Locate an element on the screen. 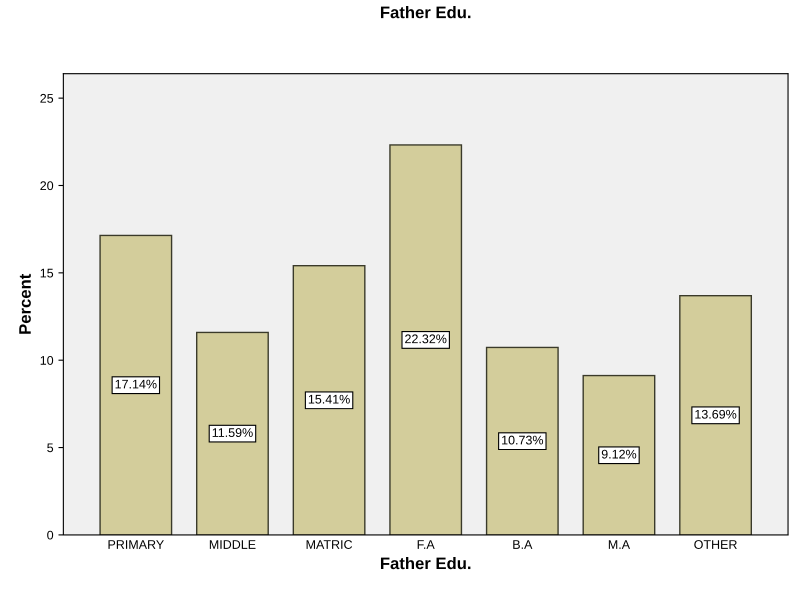 The height and width of the screenshot is (599, 792). y-tick-label: 10 is located at coordinates (47, 360).